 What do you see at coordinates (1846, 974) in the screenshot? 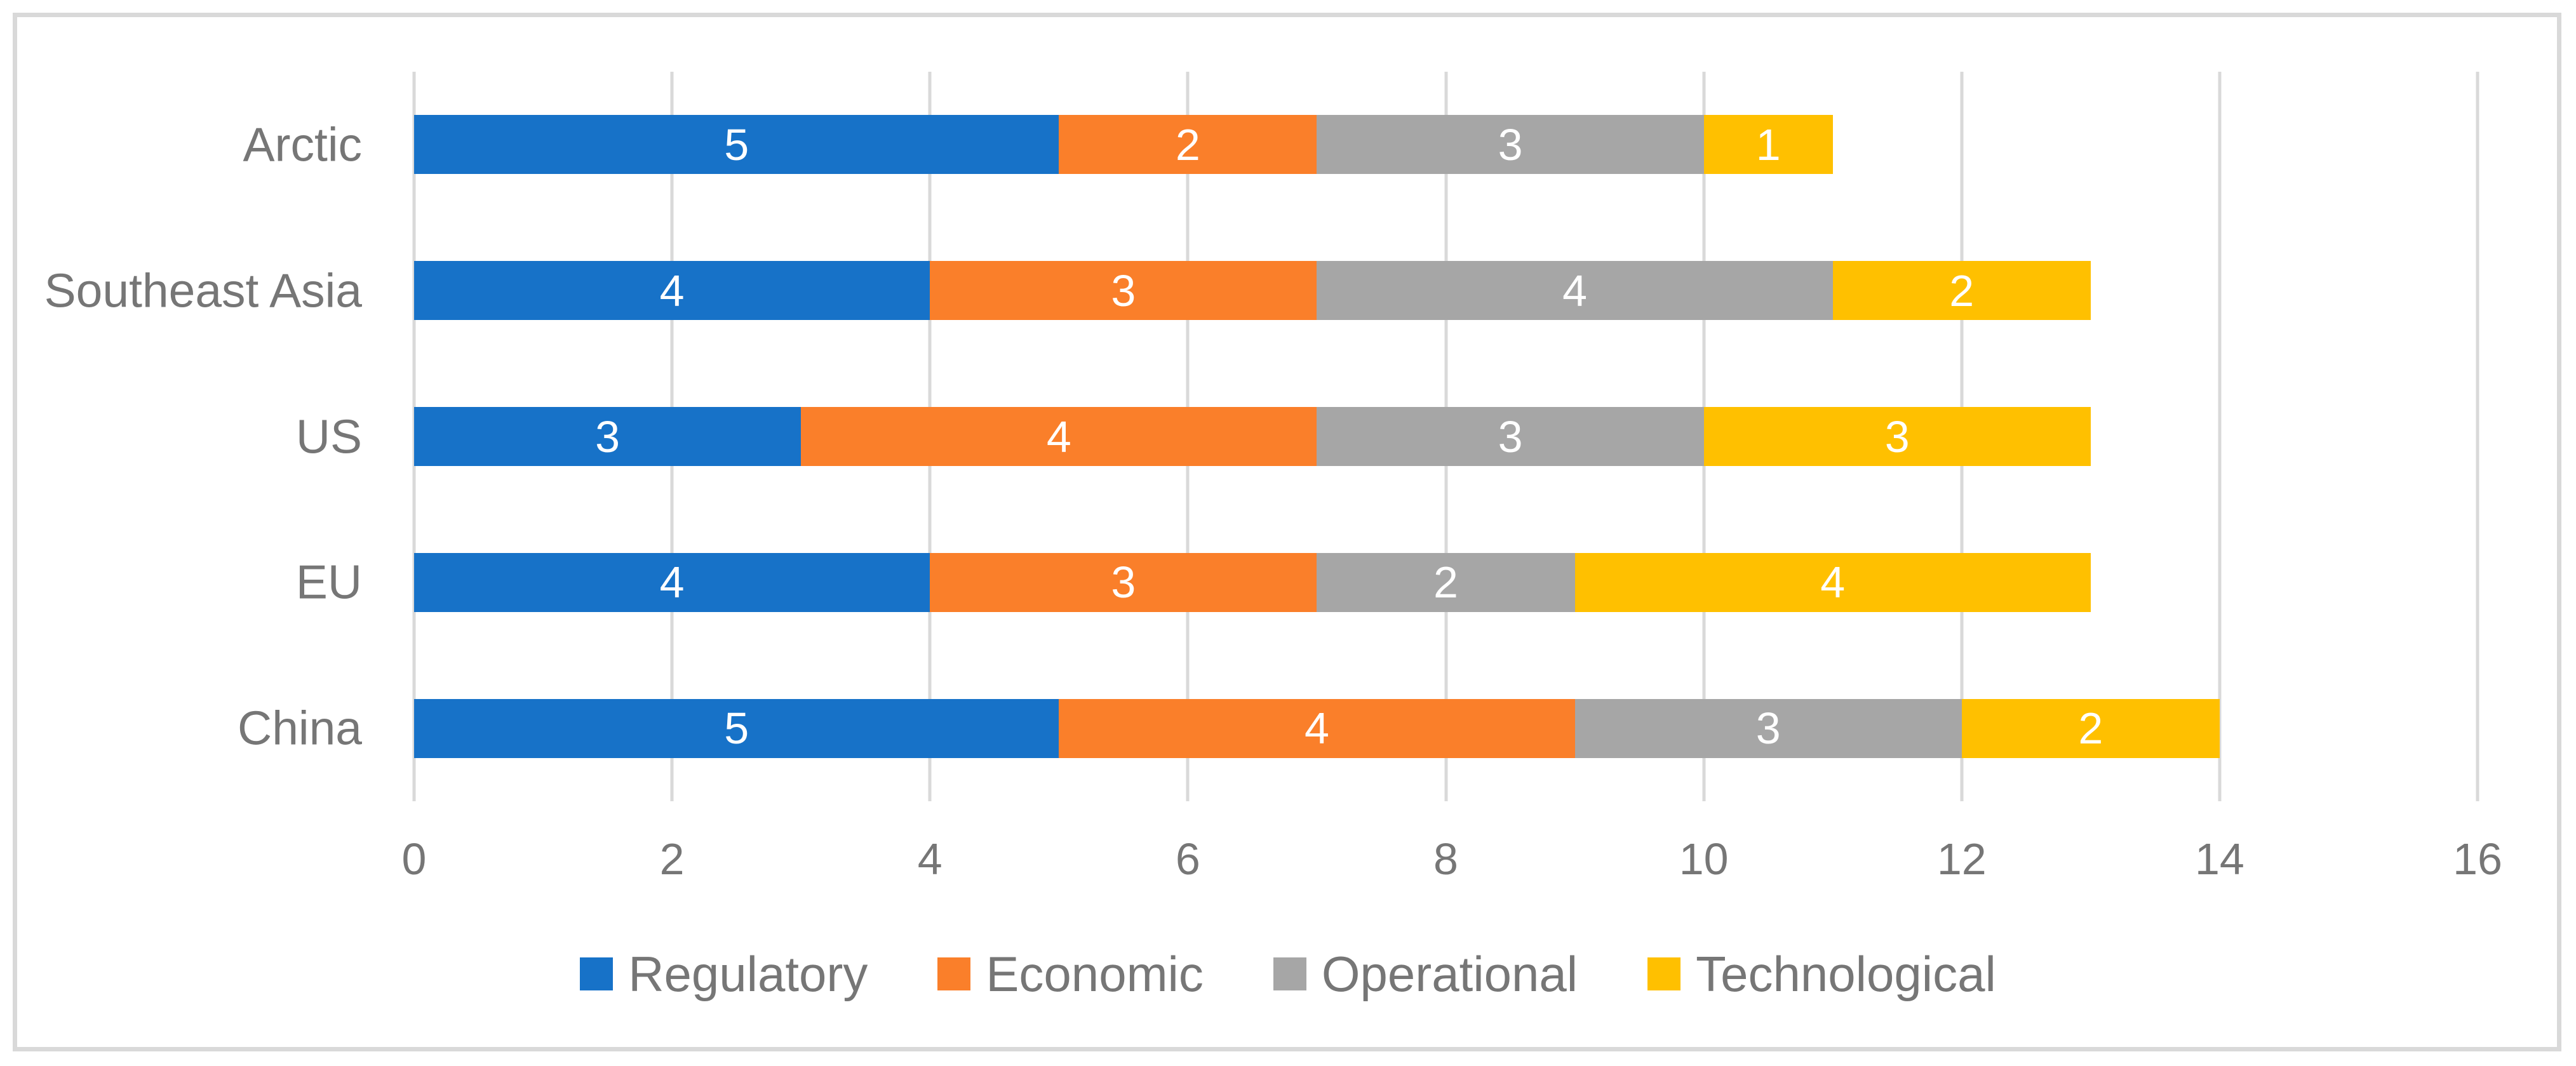
I see `legend-label: Technological` at bounding box center [1846, 974].